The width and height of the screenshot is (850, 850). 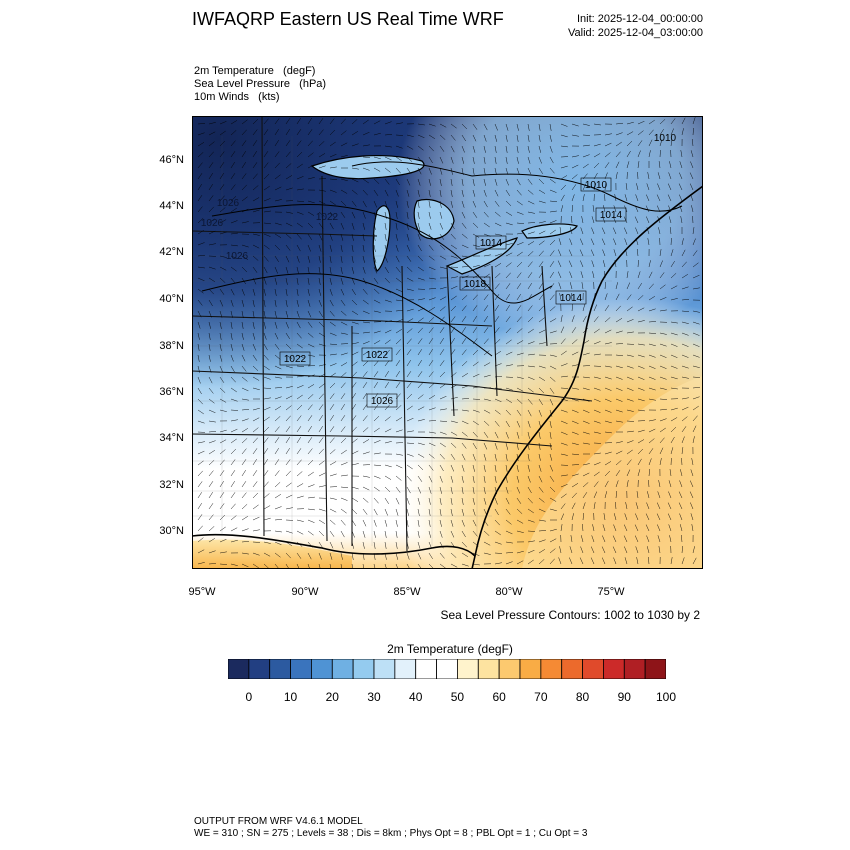 I want to click on svg-text: 1022, so click(x=327, y=217).